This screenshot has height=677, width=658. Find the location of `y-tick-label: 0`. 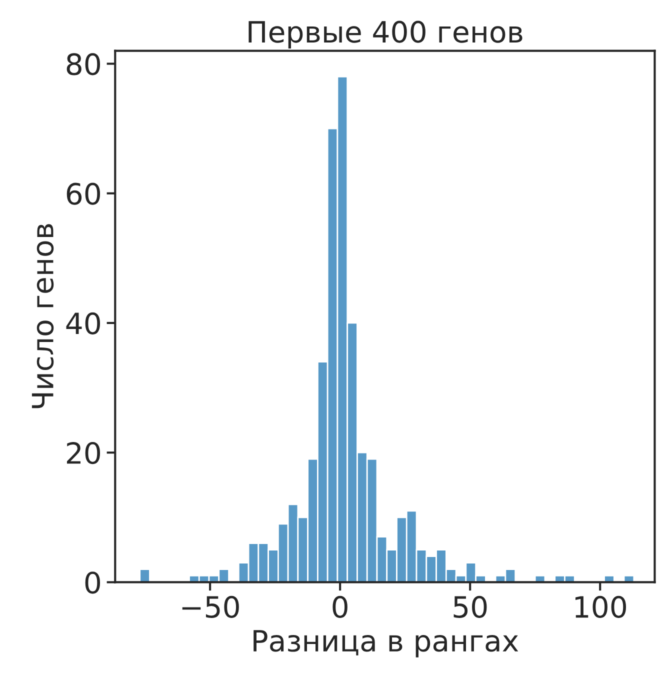

y-tick-label: 0 is located at coordinates (92, 583).